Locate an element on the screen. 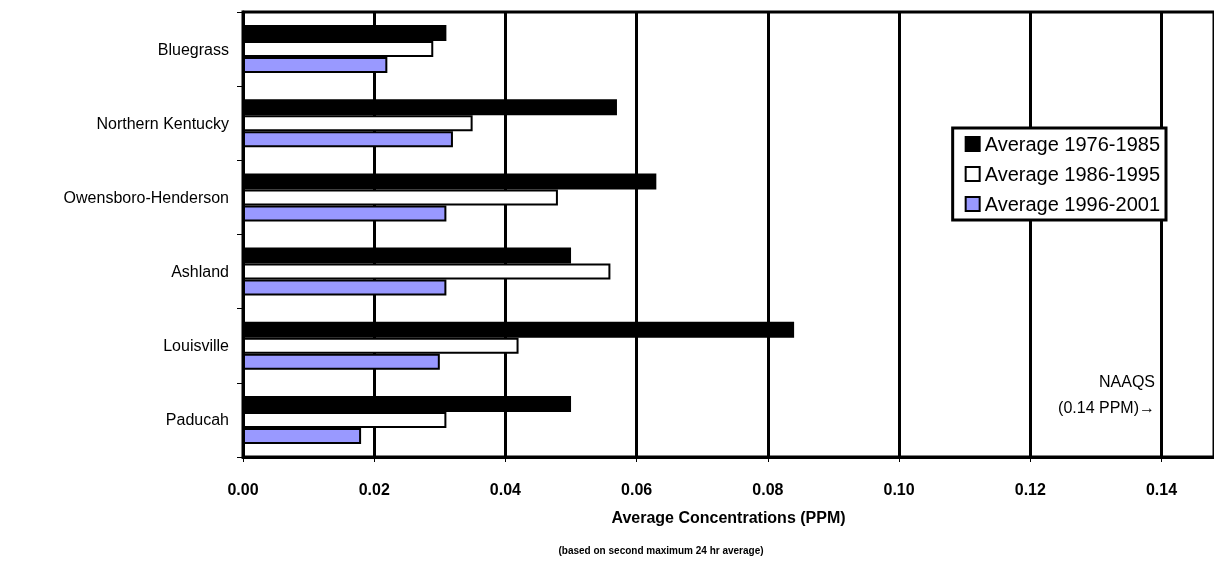 The height and width of the screenshot is (567, 1214). x-axis-title: Average Concentrations (PPM) is located at coordinates (728, 517).